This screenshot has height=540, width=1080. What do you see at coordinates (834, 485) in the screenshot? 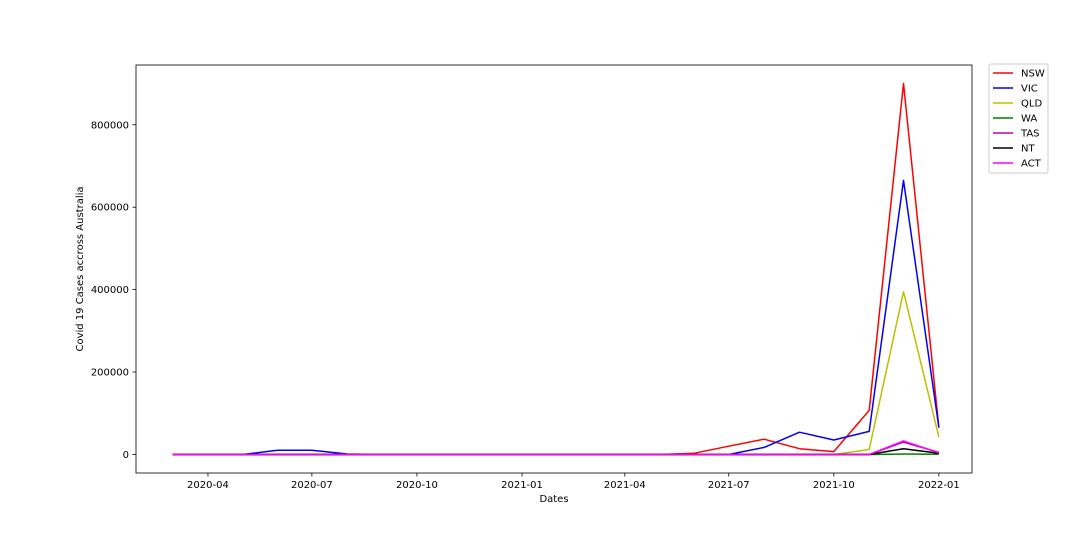
I see `x-tick-label: 2021-10` at bounding box center [834, 485].